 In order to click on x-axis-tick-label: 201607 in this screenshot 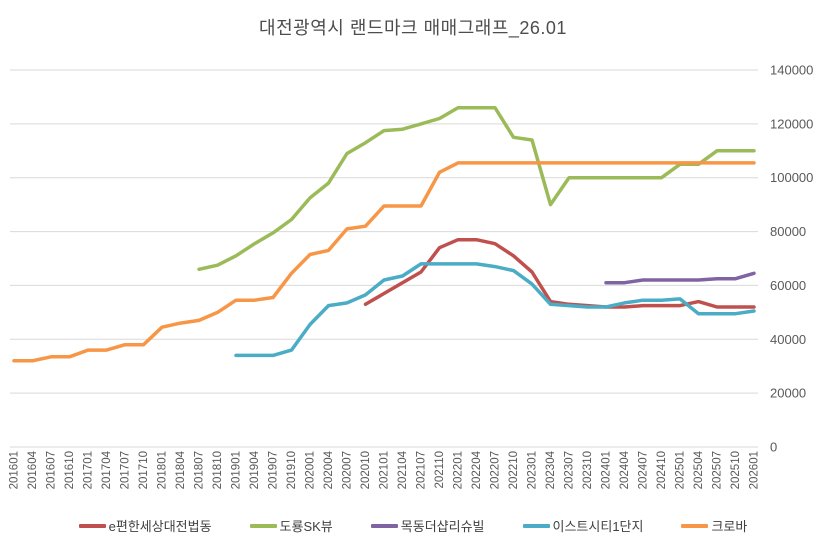, I will do `click(52, 470)`.